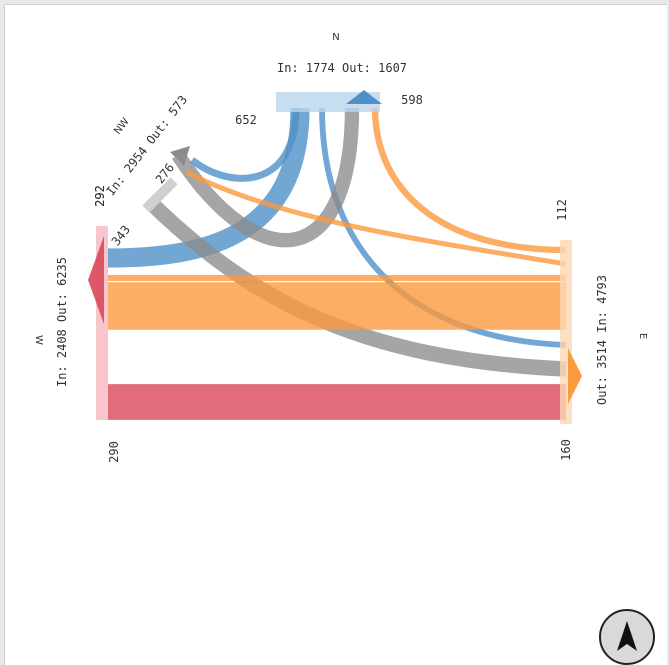  I want to click on north-arrow-icon, so click(627, 636).